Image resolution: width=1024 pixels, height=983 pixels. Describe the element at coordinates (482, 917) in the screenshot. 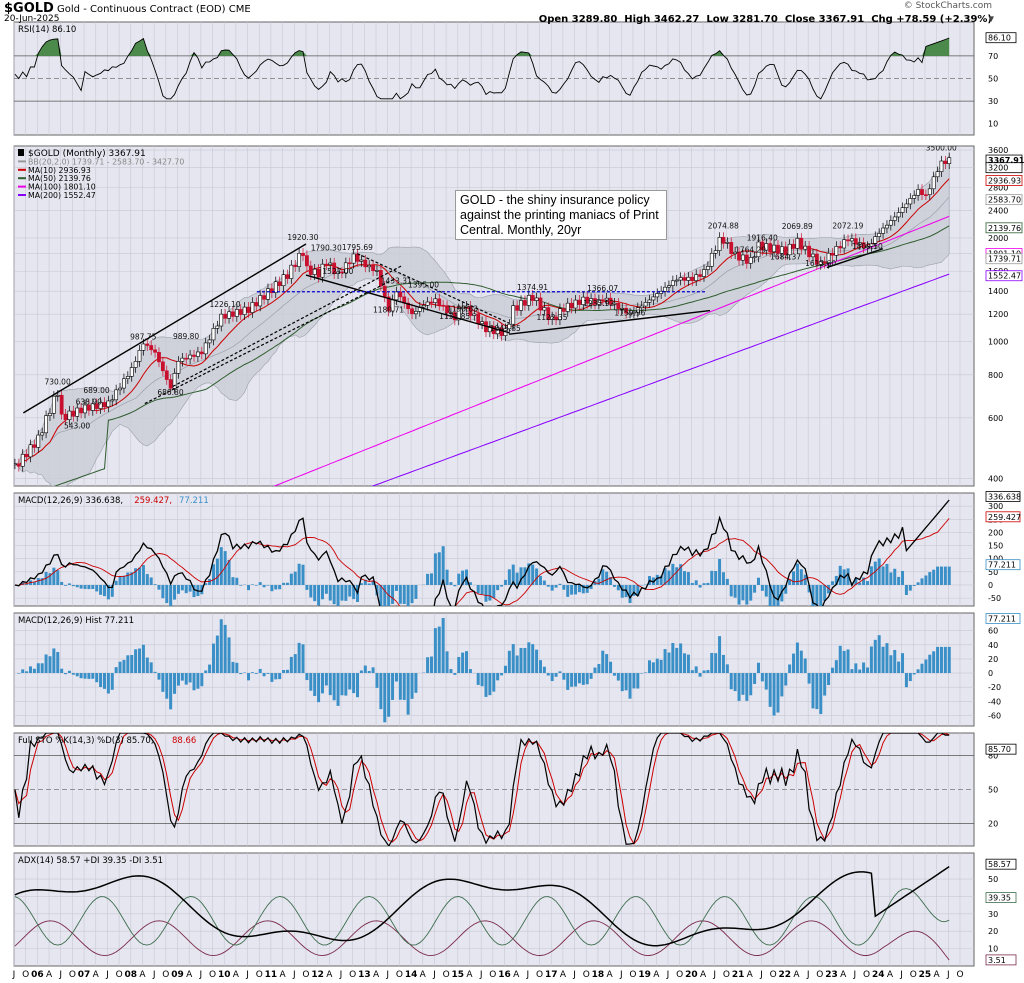

I see `plus-di-line` at that location.